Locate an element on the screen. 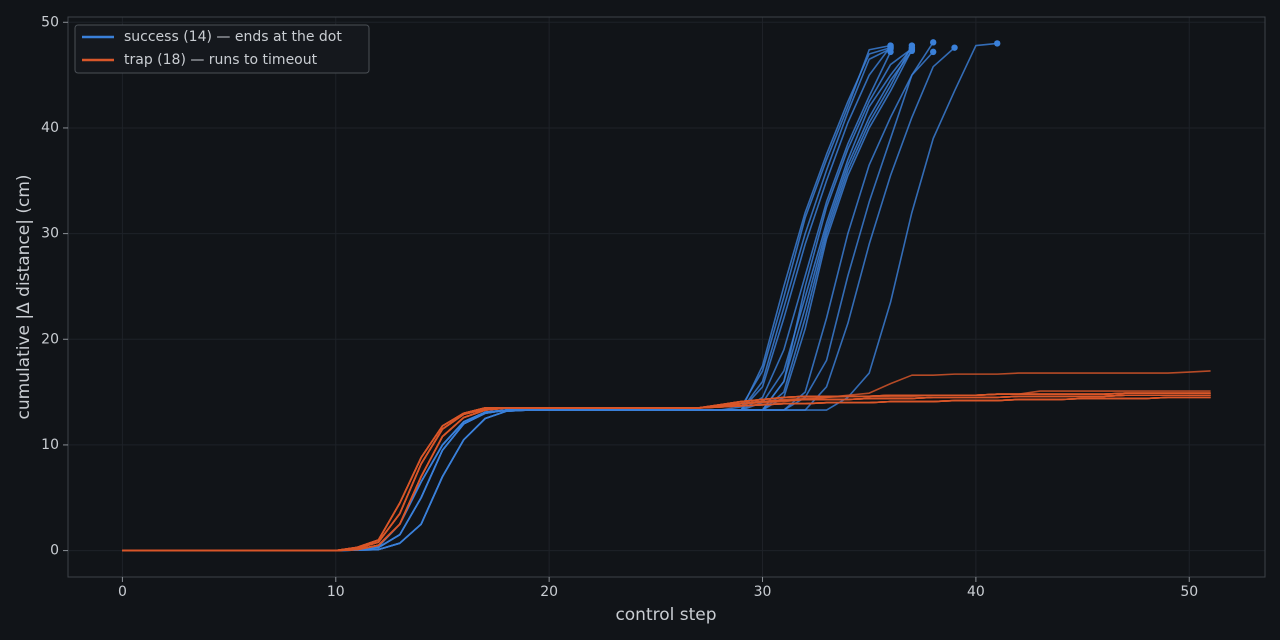 This screenshot has height=640, width=1280. y-tick-label: 20 is located at coordinates (50, 339).